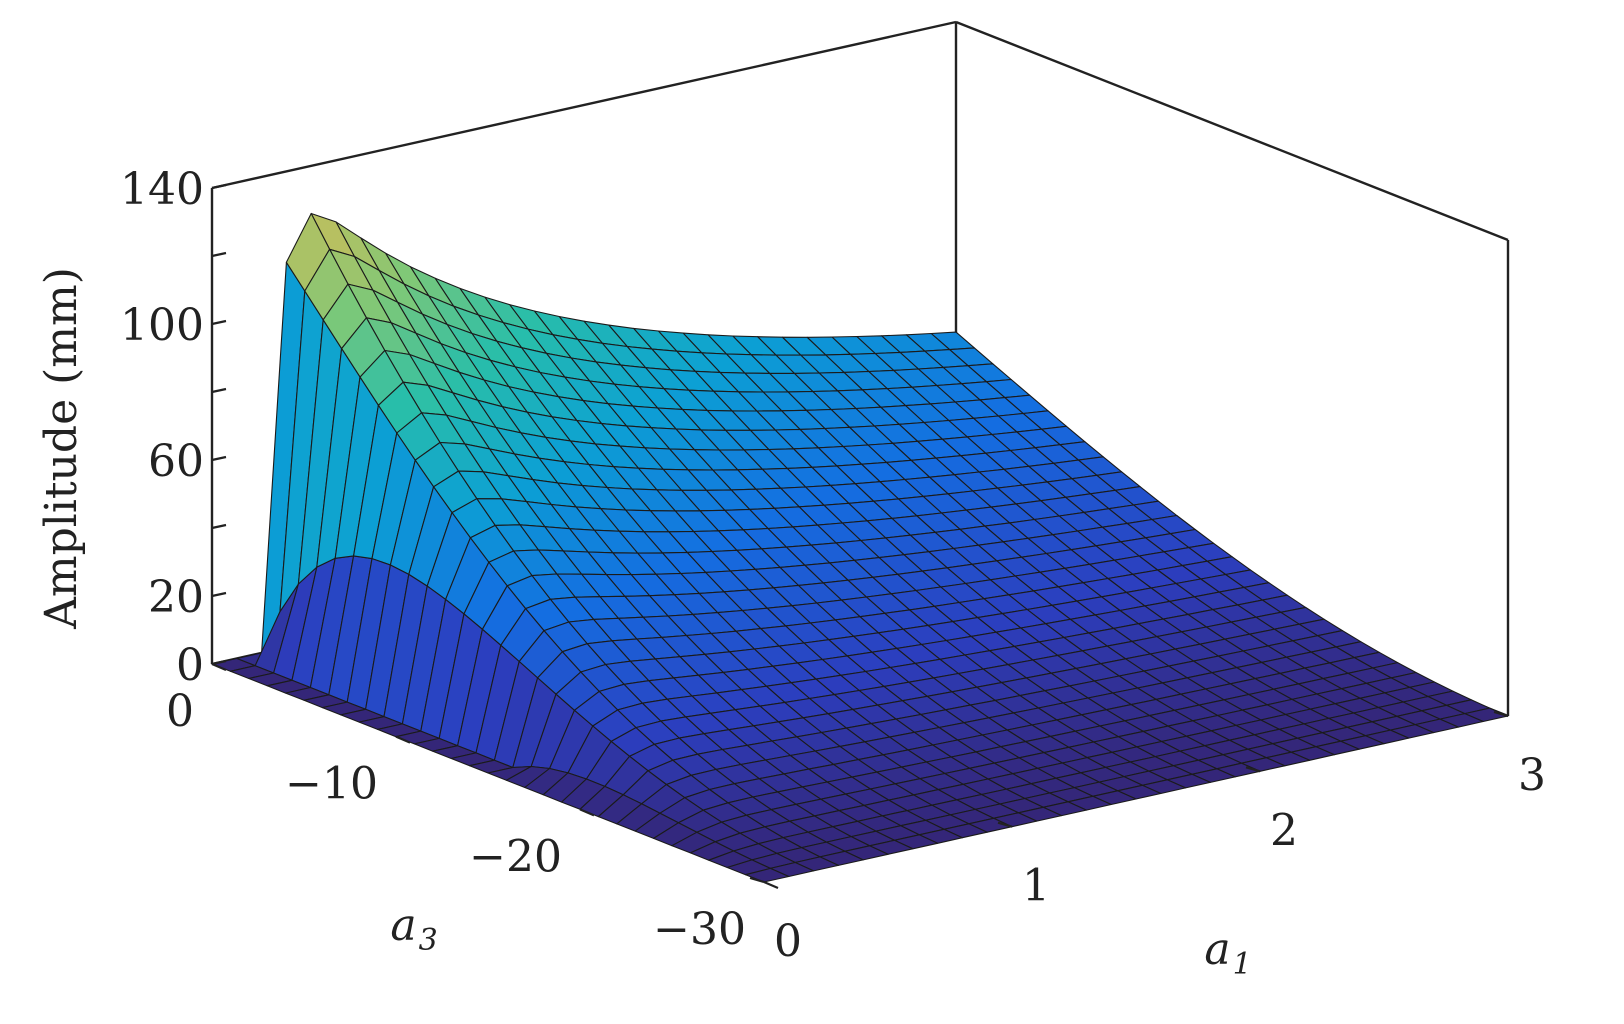 This screenshot has width=1624, height=1024. What do you see at coordinates (176, 597) in the screenshot?
I see `z-tick-label: 20` at bounding box center [176, 597].